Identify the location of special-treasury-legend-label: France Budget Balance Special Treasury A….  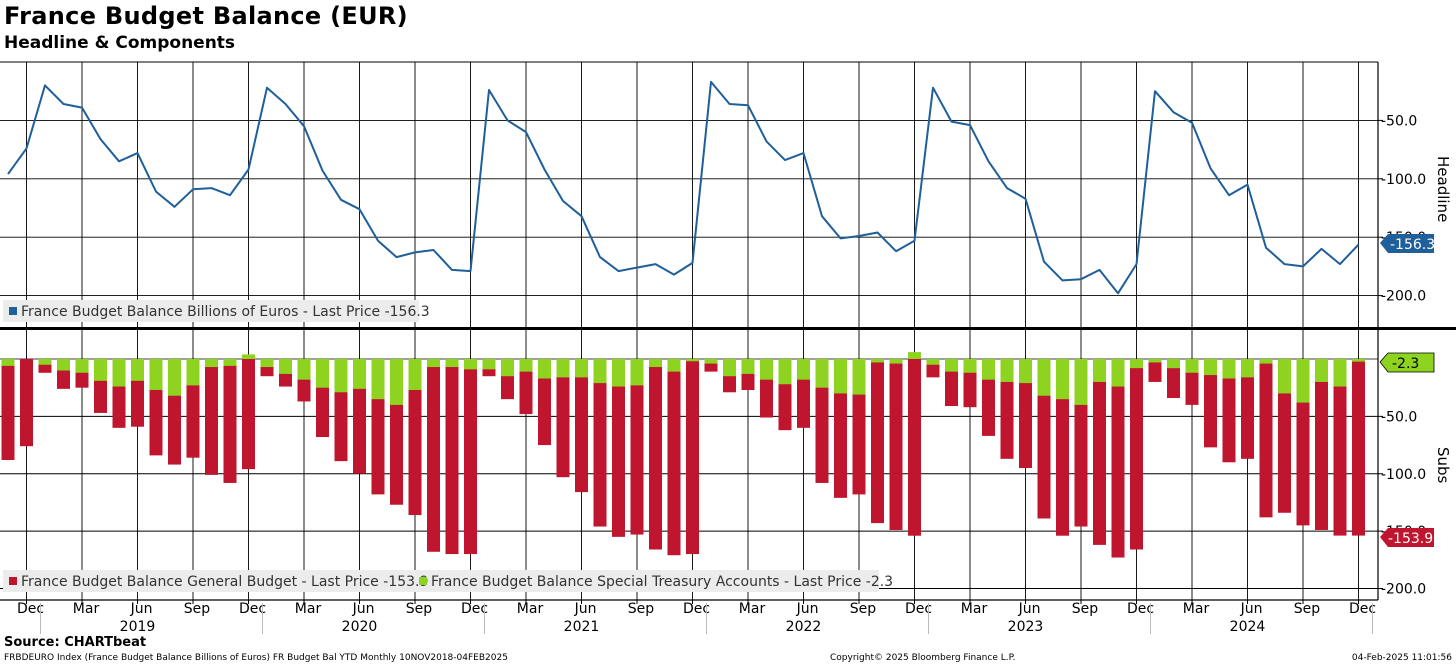
(662, 582).